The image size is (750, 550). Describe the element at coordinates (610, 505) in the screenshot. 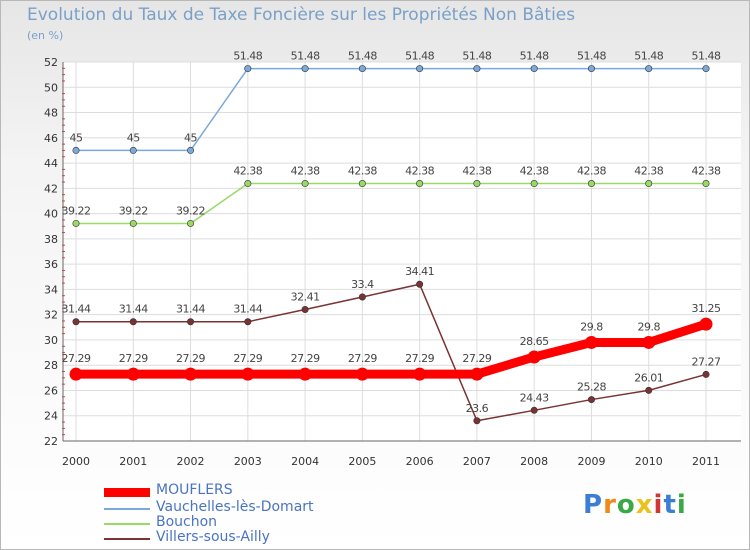

I see `logo-letter: r` at that location.